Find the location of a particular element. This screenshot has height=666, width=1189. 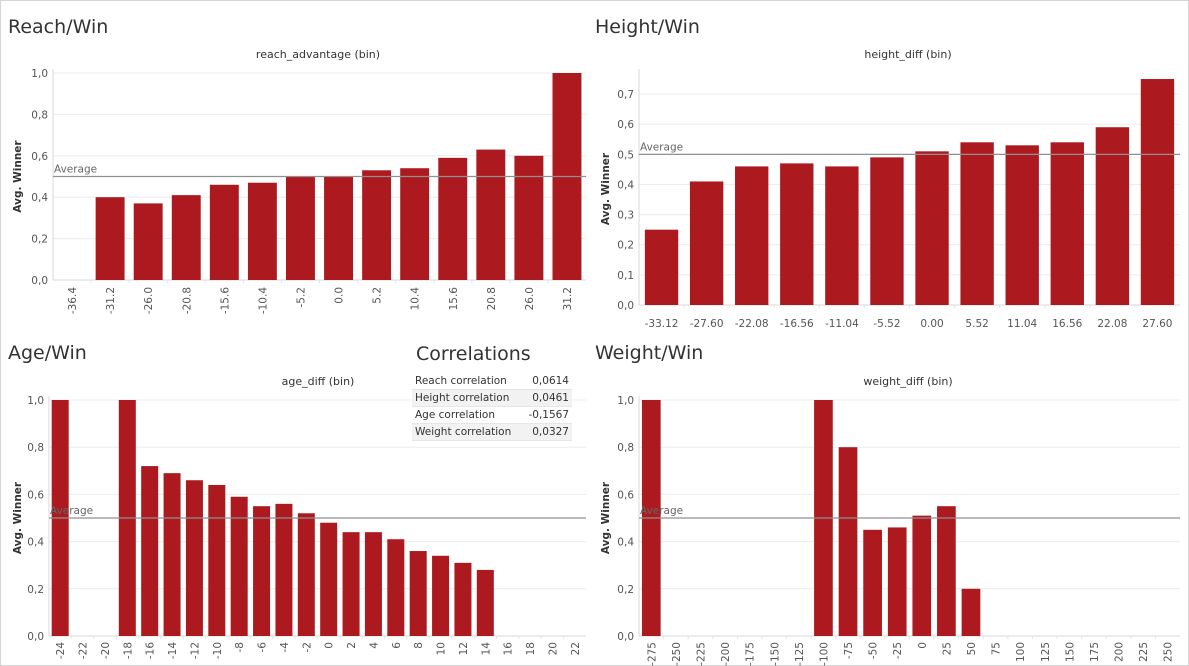

x-tick-label: 16.56 is located at coordinates (1067, 324).